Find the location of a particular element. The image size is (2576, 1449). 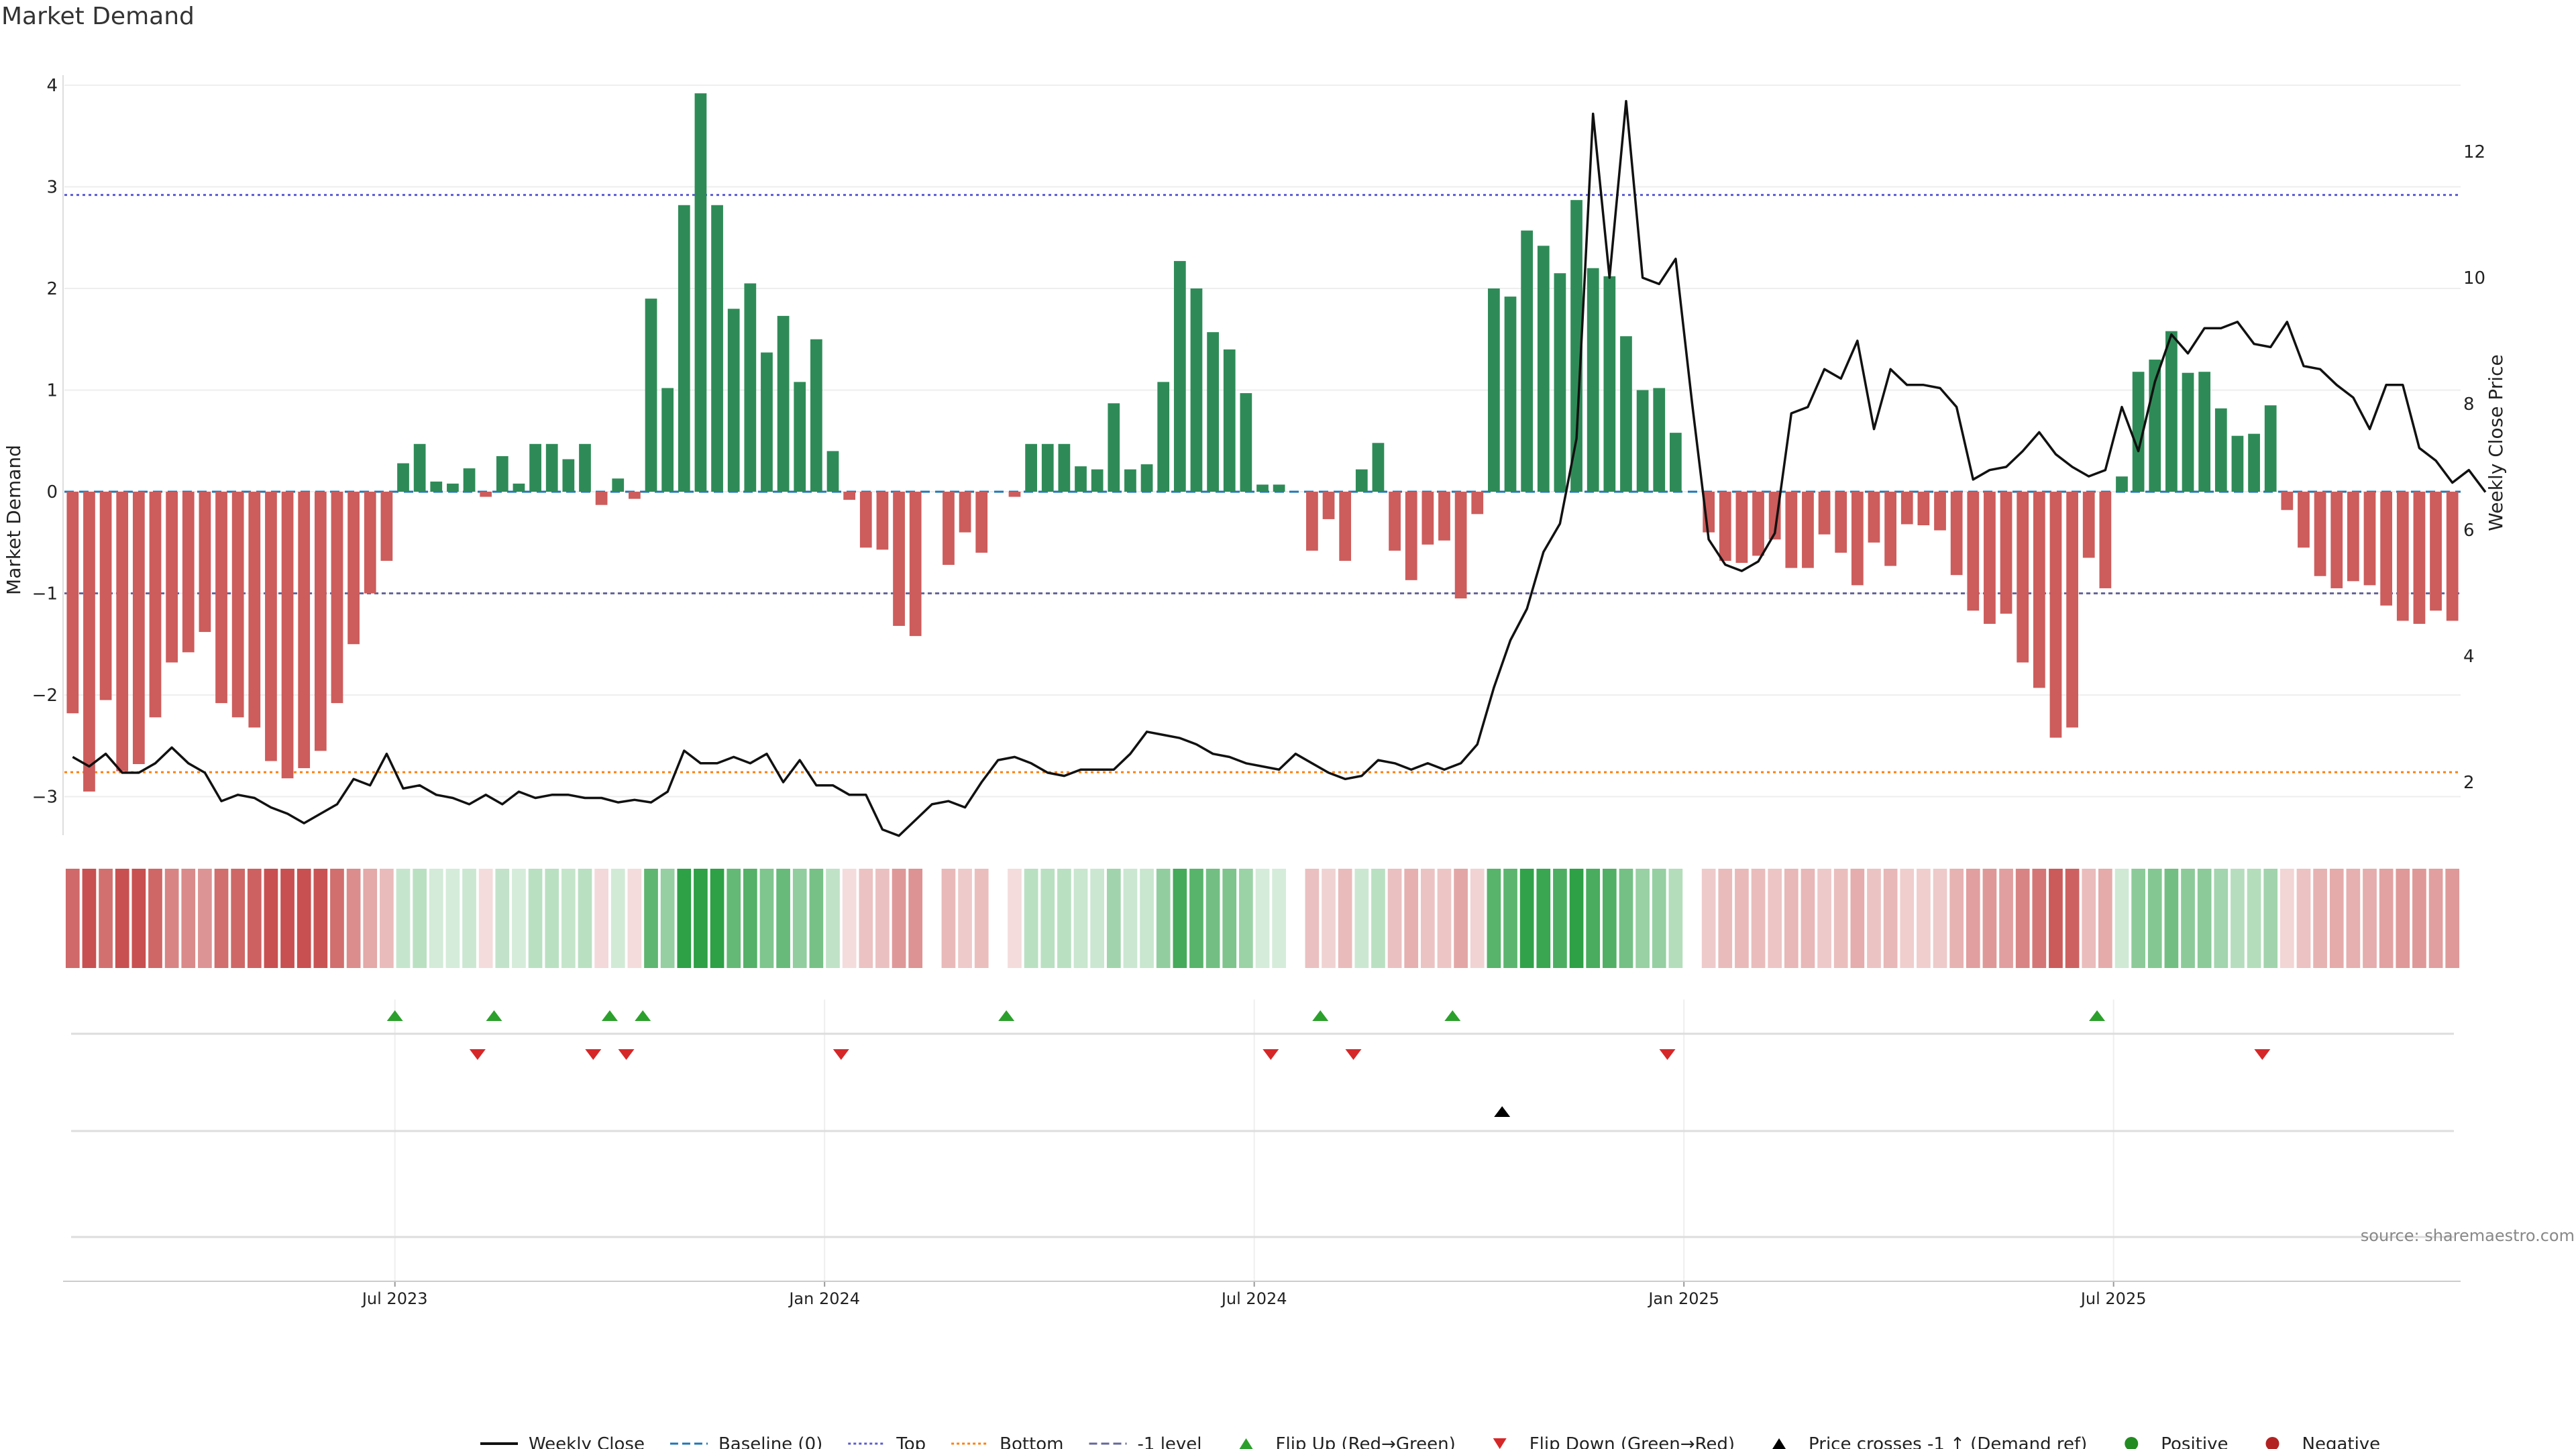

y2-tick-label: 4 is located at coordinates (2469, 657).